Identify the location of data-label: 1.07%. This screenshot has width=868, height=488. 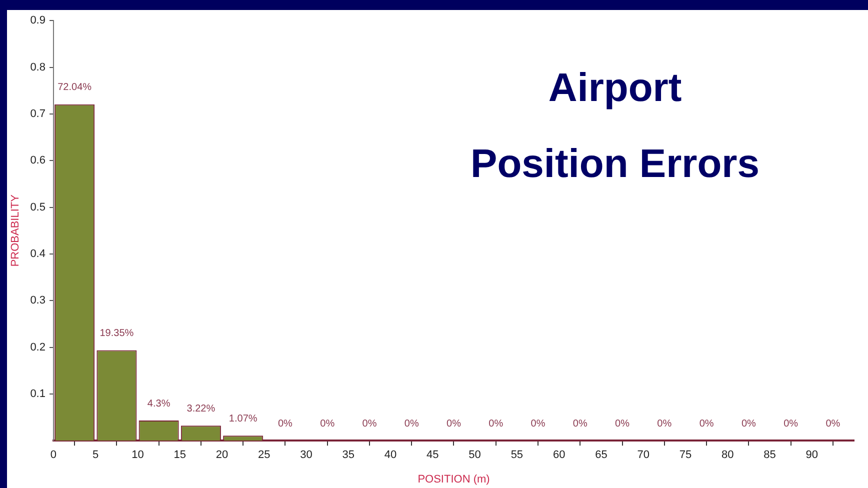
(243, 418).